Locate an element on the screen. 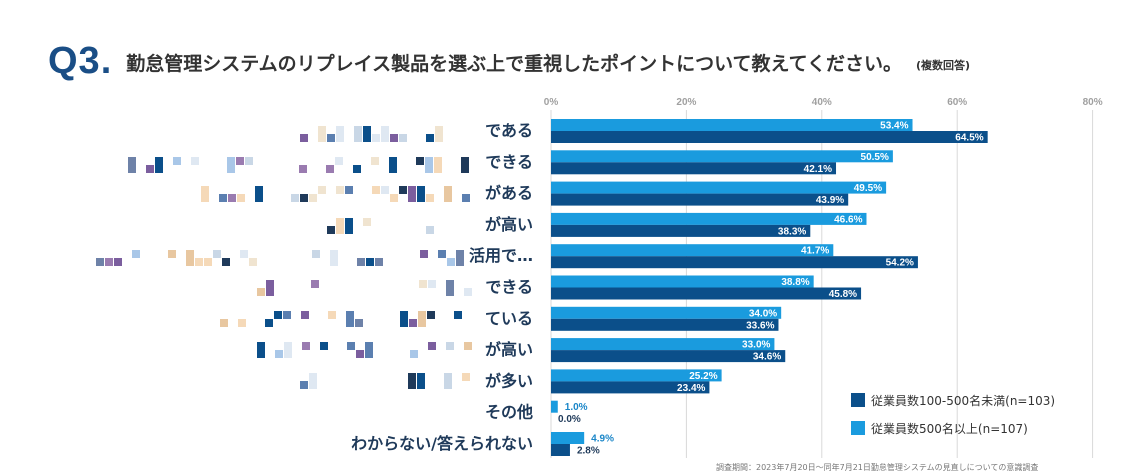  category-label: である is located at coordinates (509, 130).